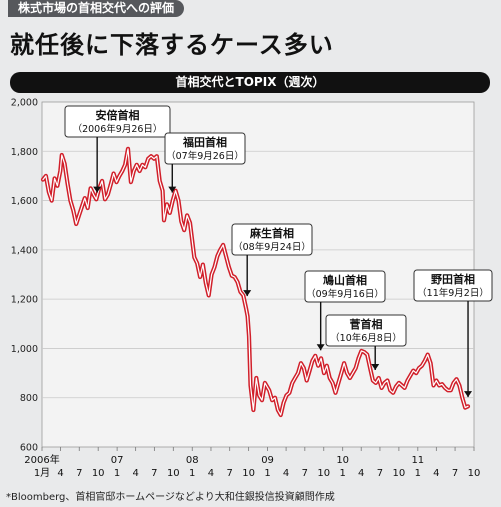  What do you see at coordinates (267, 460) in the screenshot?
I see `year-label: 09` at bounding box center [267, 460].